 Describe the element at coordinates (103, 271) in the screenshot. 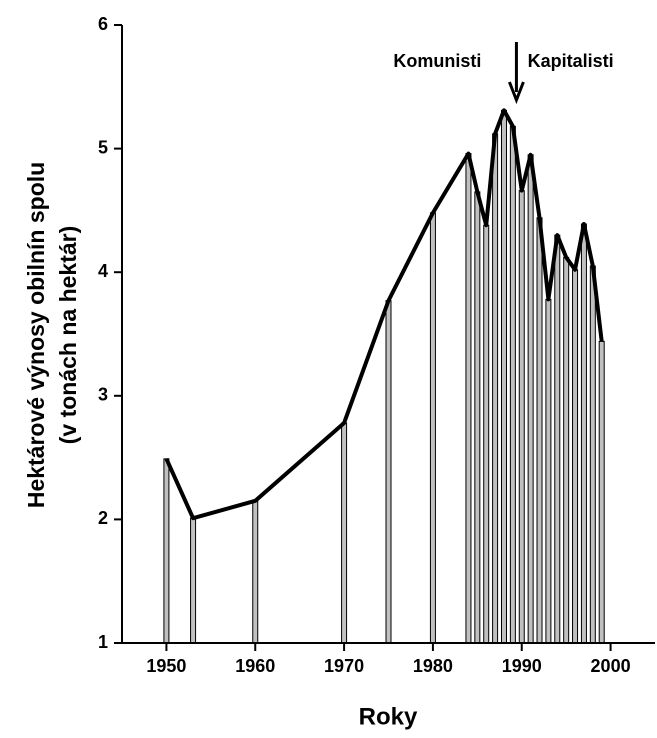

I see `y-tick-label: 4` at that location.